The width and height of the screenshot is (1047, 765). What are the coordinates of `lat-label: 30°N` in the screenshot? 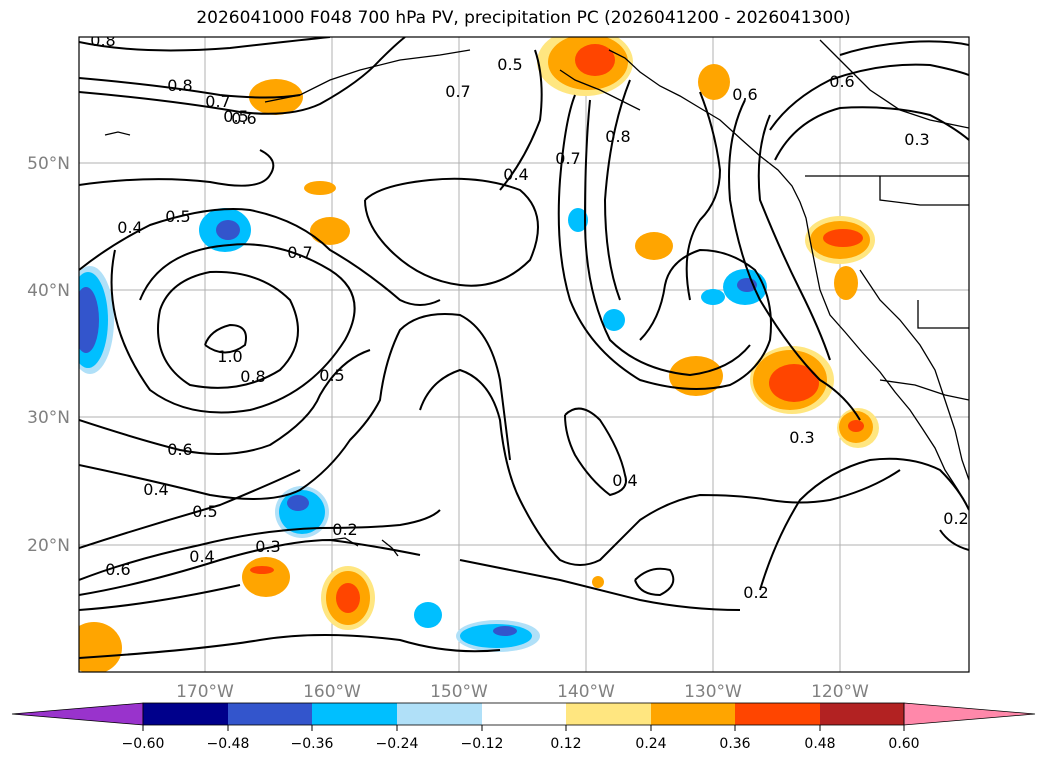 It's located at (48, 418).